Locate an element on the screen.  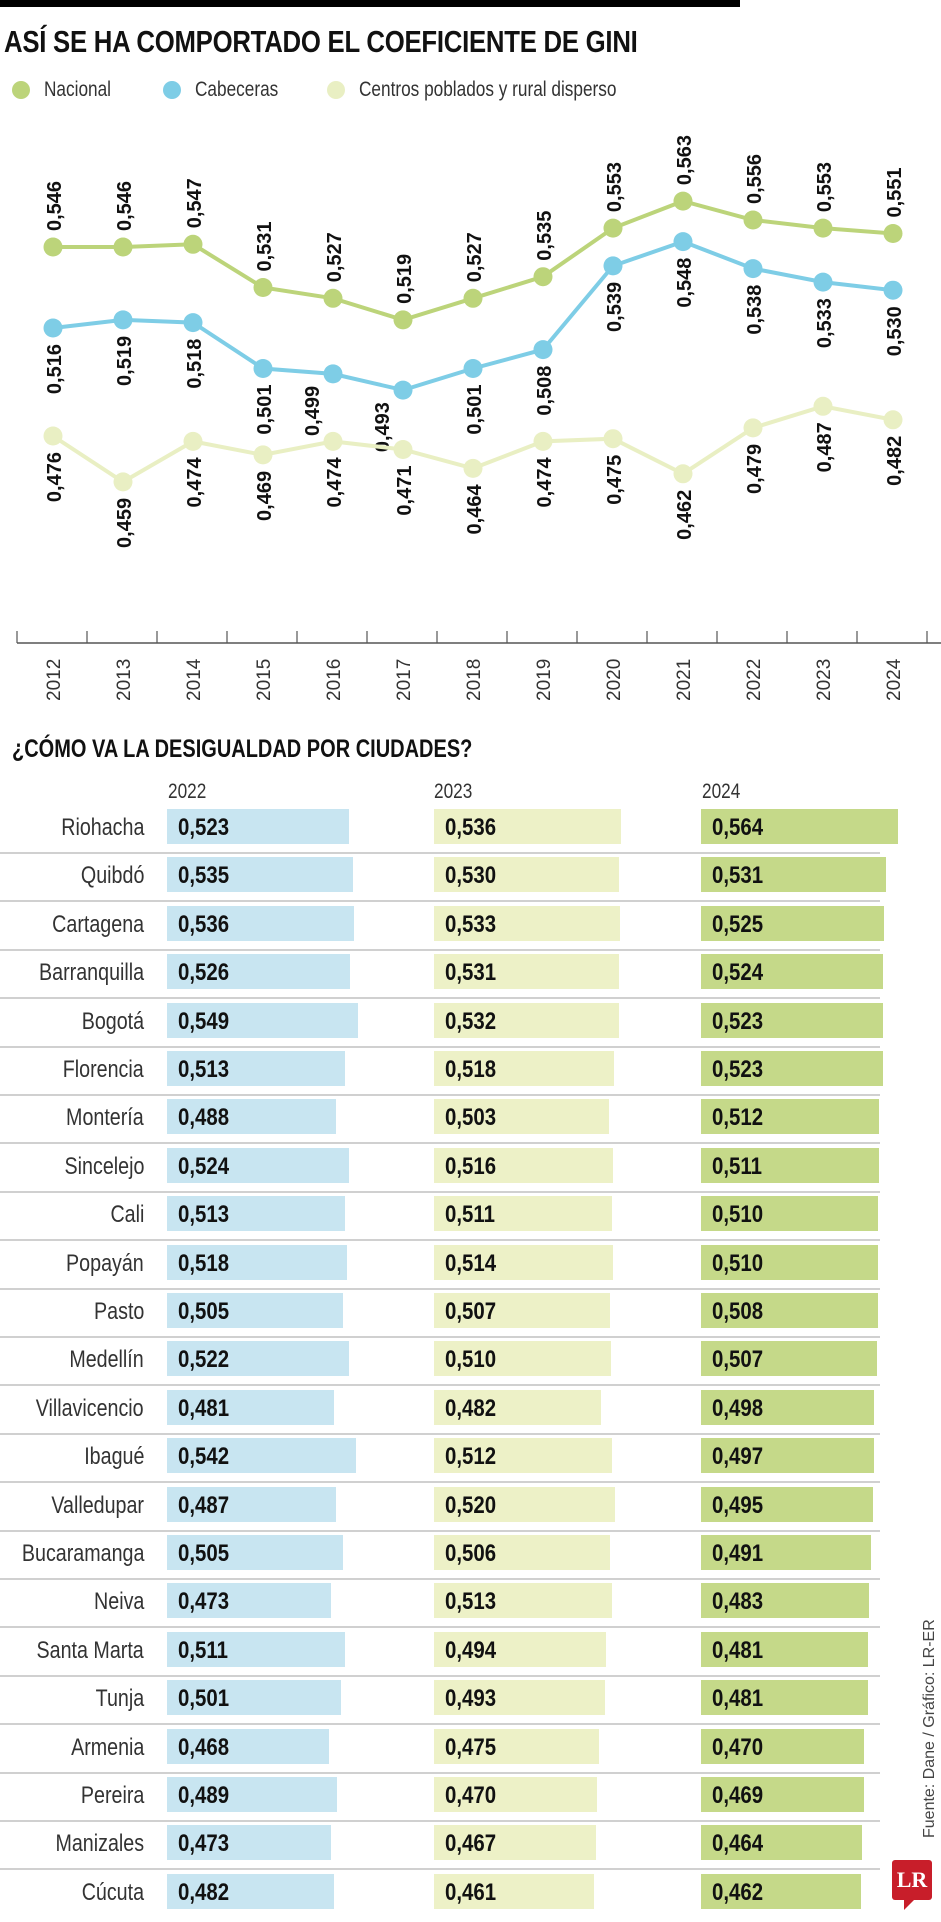
table-row: Pereira 0,489 0,470 0,469 is located at coordinates (440, 1801).